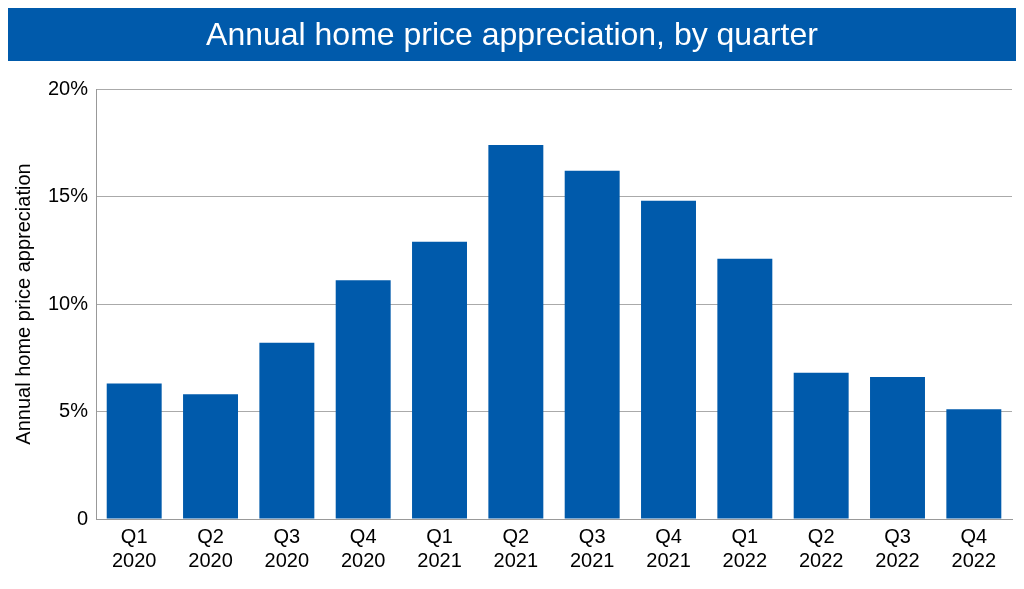  Describe the element at coordinates (22, 304) in the screenshot. I see `y-axis-title: Annual home price appreciation` at that location.